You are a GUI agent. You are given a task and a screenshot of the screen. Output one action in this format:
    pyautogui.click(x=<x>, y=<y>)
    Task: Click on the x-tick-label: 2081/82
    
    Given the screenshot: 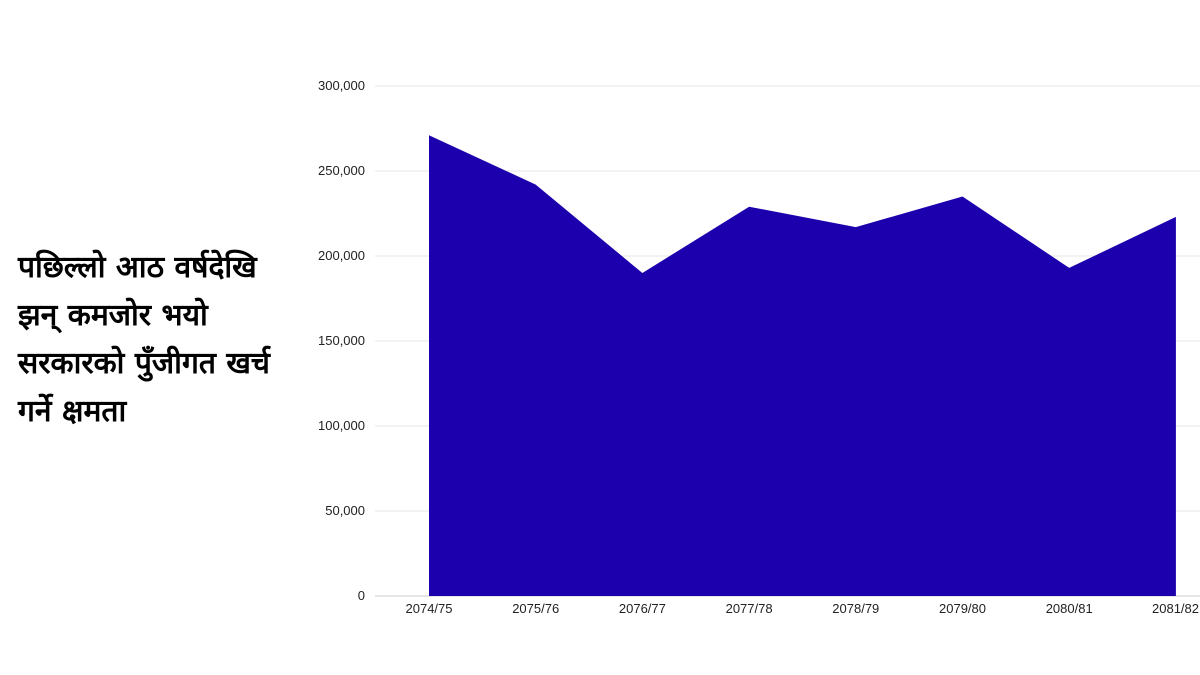 What is the action you would take?
    pyautogui.click(x=1175, y=608)
    